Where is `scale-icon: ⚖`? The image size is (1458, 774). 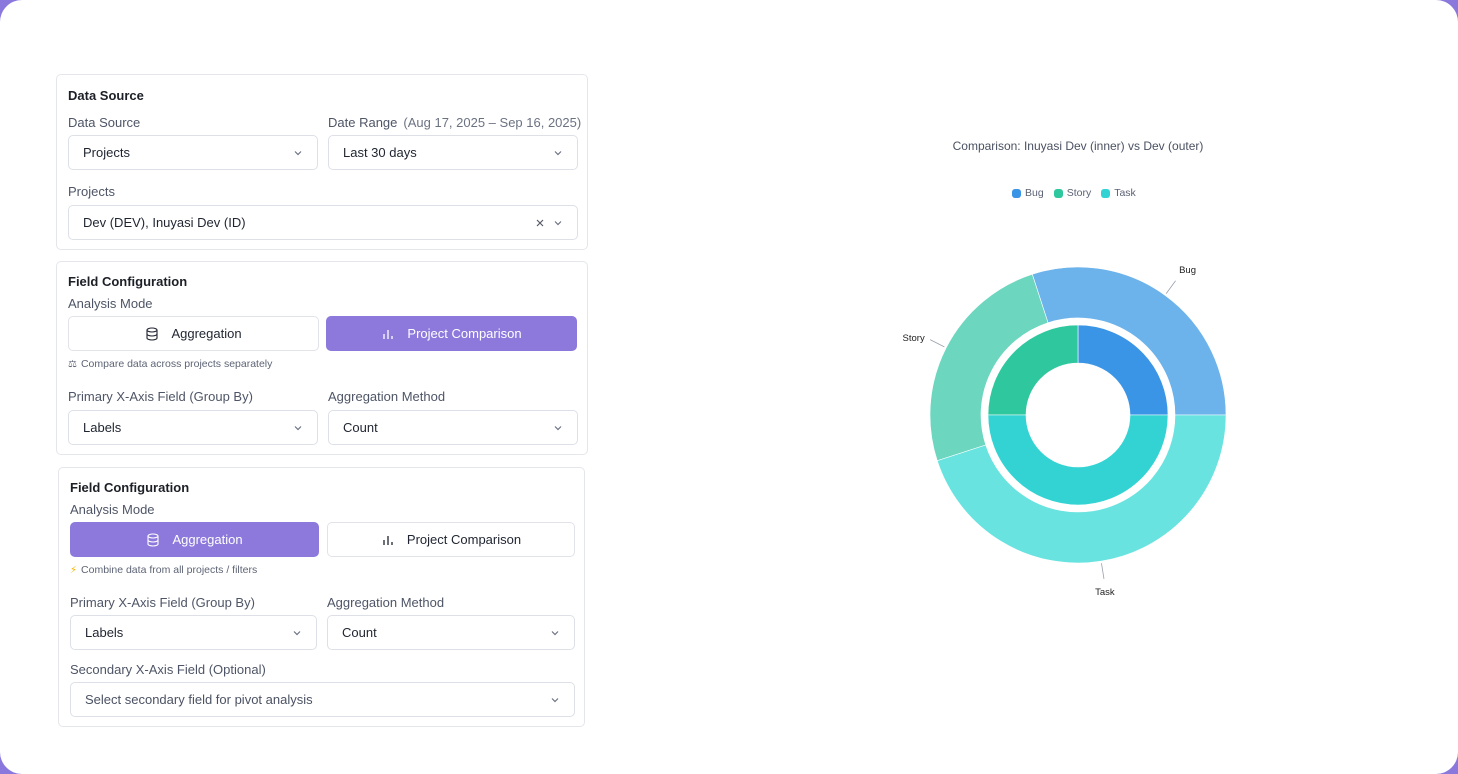
scale-icon: ⚖ is located at coordinates (72, 364).